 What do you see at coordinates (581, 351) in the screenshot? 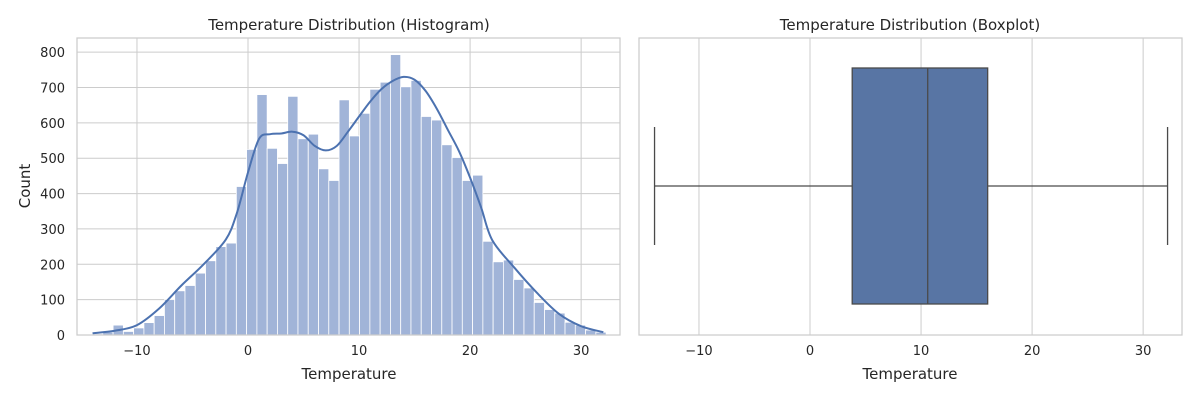
I see `histogram-x-tick-label: 30` at bounding box center [581, 351].